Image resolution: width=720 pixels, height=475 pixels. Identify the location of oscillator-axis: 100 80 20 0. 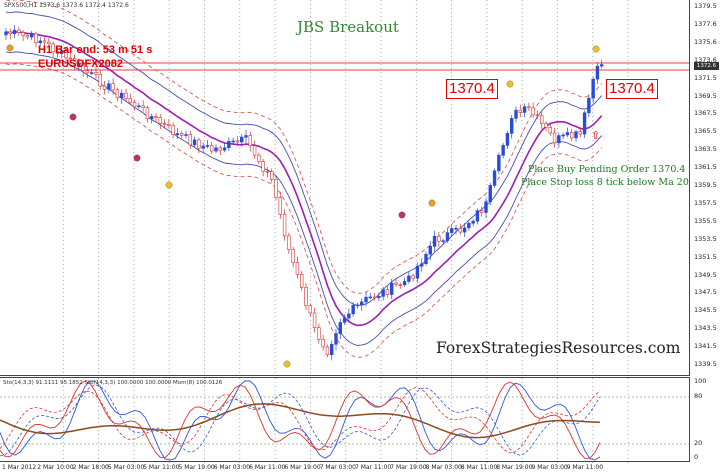
(705, 419).